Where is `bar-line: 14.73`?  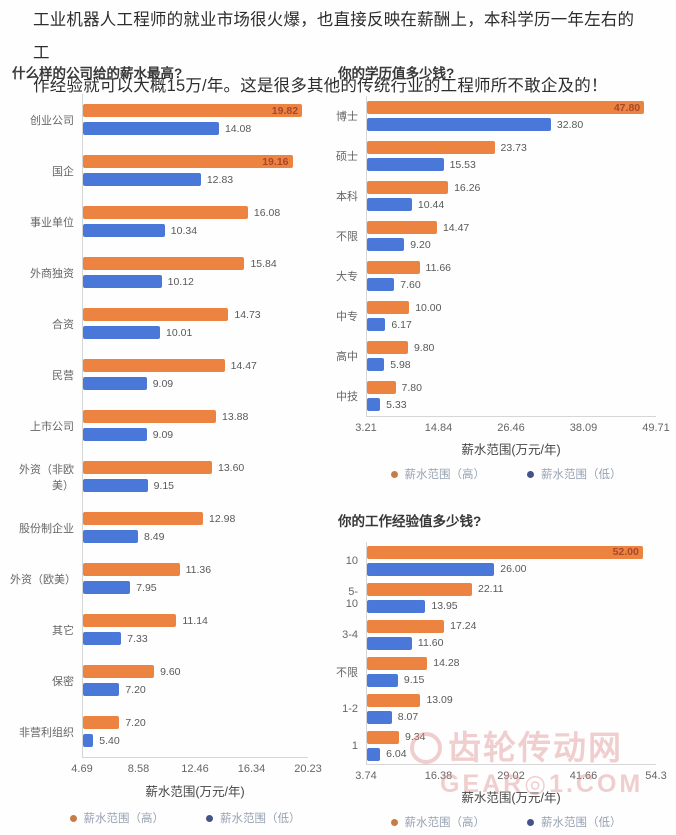 bar-line: 14.73 is located at coordinates (195, 314).